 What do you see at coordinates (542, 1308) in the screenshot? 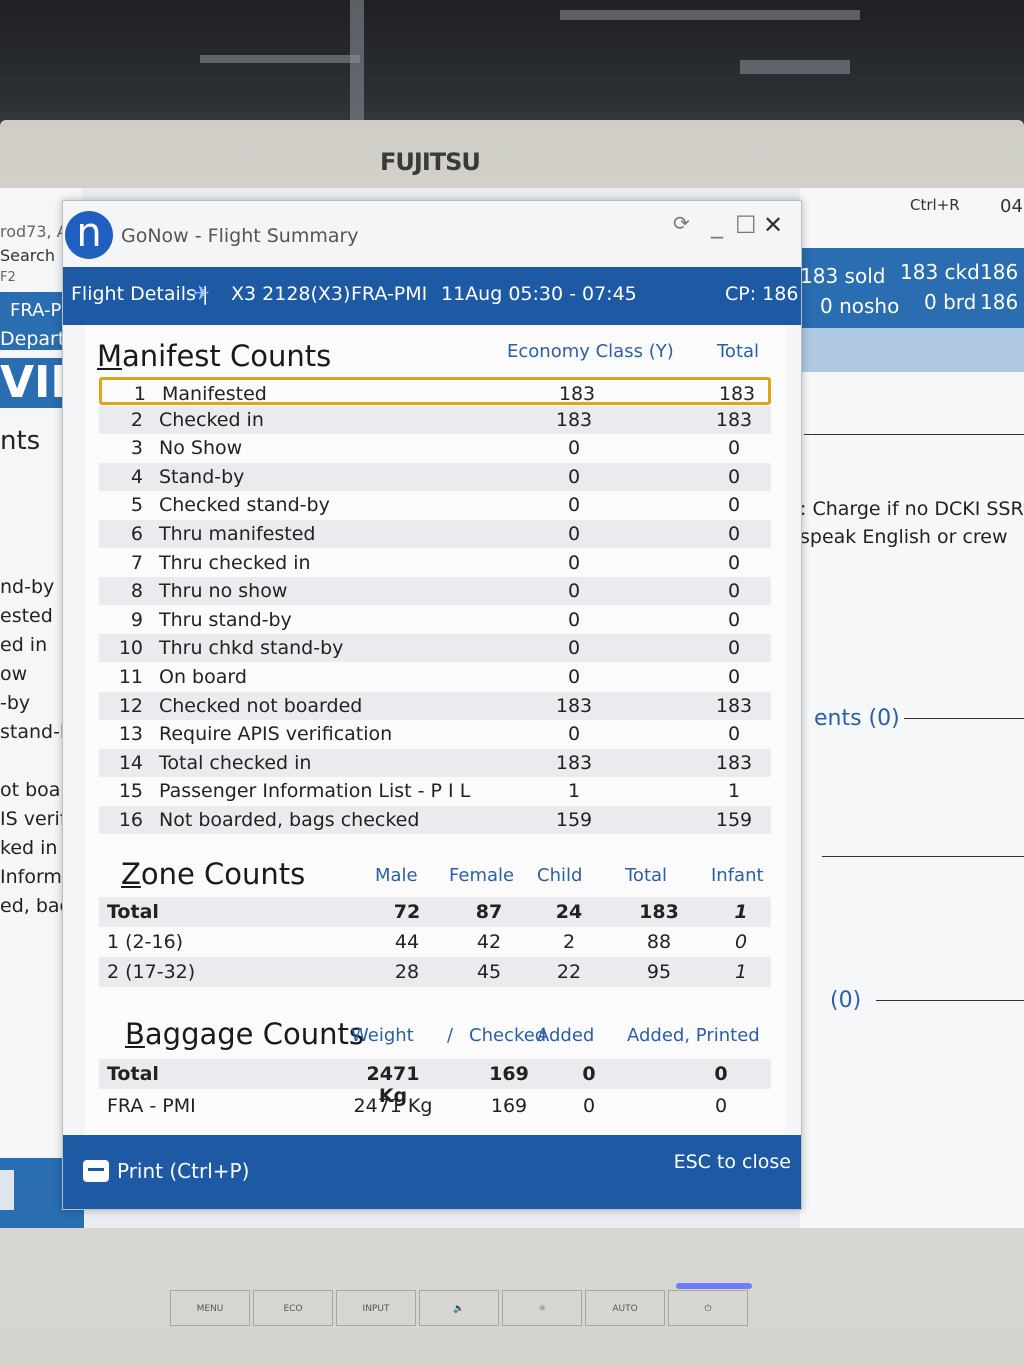
I see `monitor-button: ☼` at bounding box center [542, 1308].